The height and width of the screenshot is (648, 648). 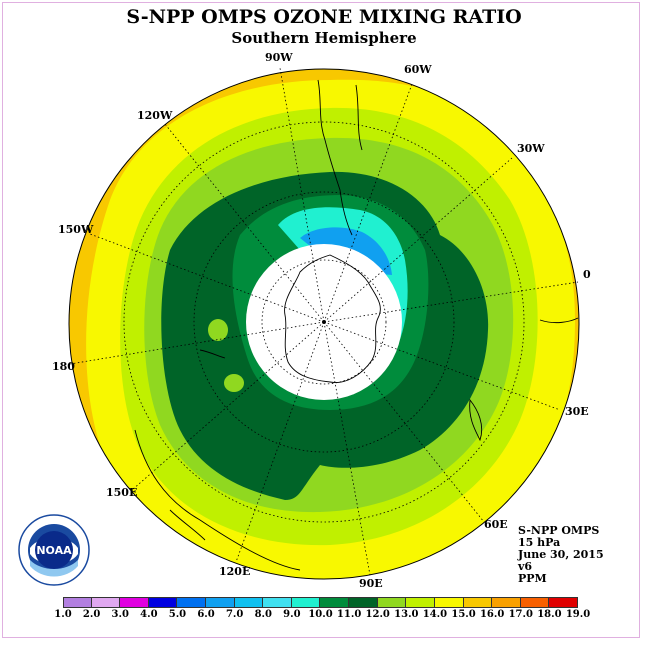 What do you see at coordinates (435, 614) in the screenshot?
I see `colorbar-tick-label: 14.0` at bounding box center [435, 614].